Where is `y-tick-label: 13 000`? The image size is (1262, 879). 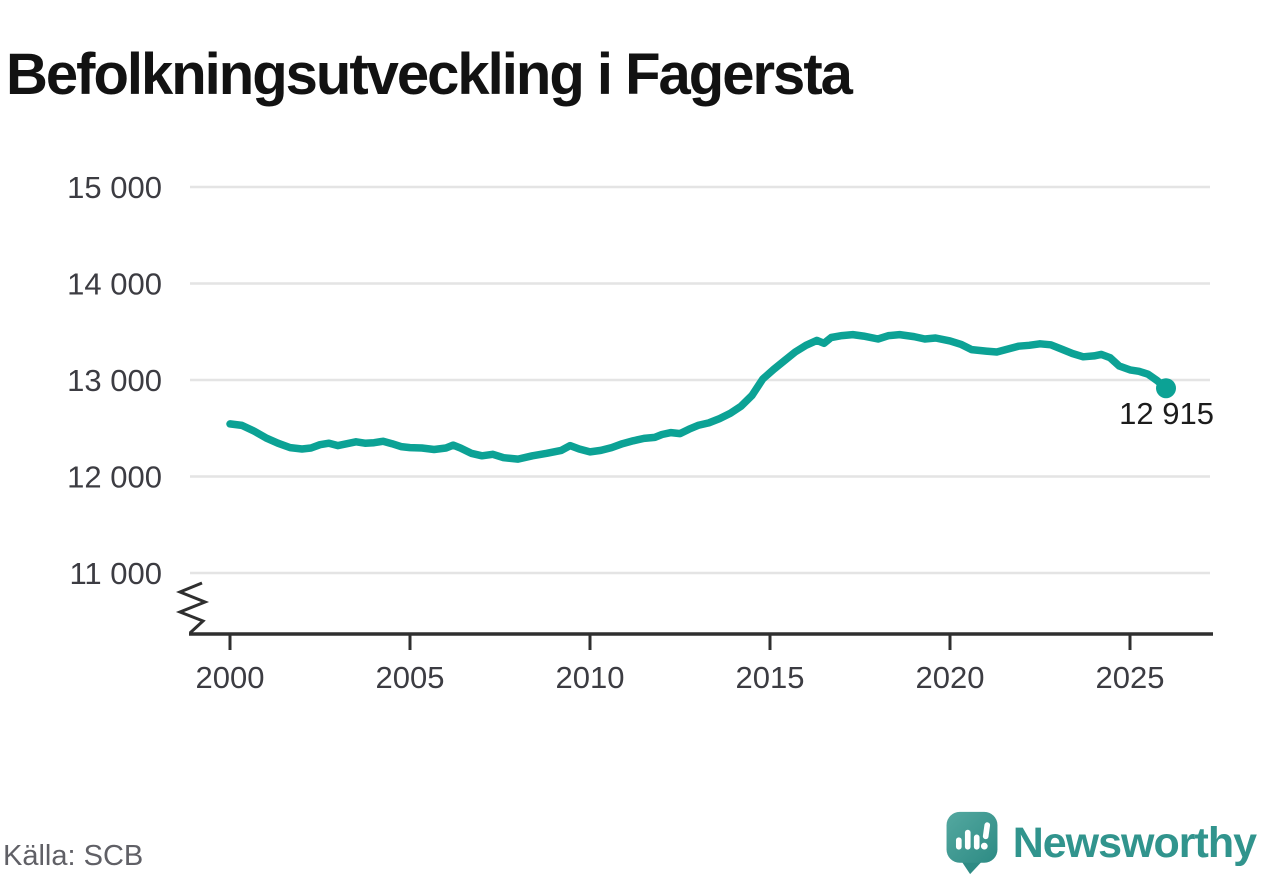 y-tick-label: 13 000 is located at coordinates (114, 380).